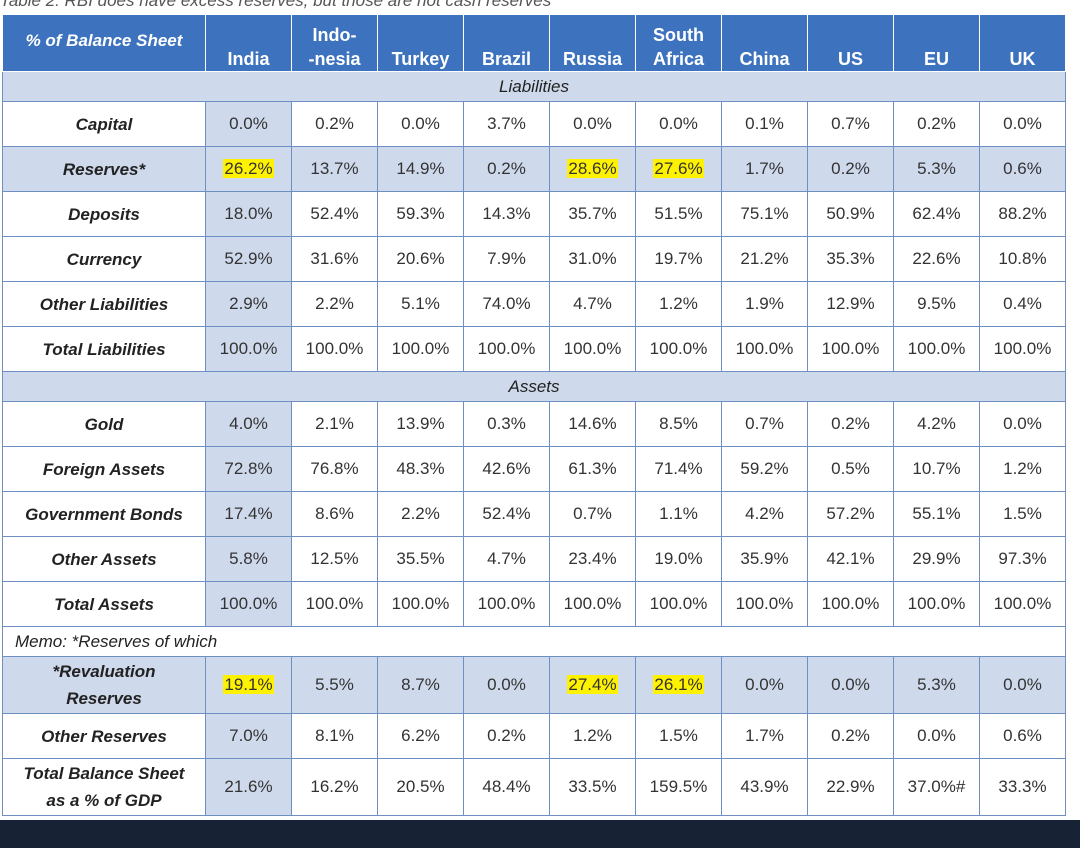  Describe the element at coordinates (334, 787) in the screenshot. I see `table-cell: 16.2%` at that location.